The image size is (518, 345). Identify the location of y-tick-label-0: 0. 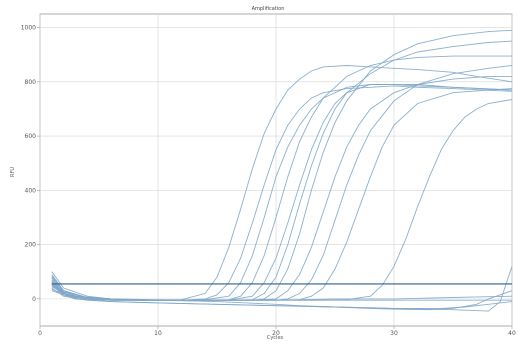
(34, 299).